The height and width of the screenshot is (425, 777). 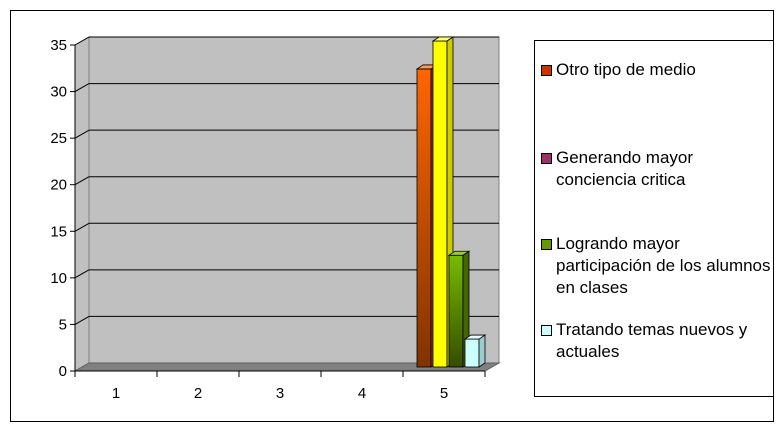 I want to click on bars, so click(x=451, y=202).